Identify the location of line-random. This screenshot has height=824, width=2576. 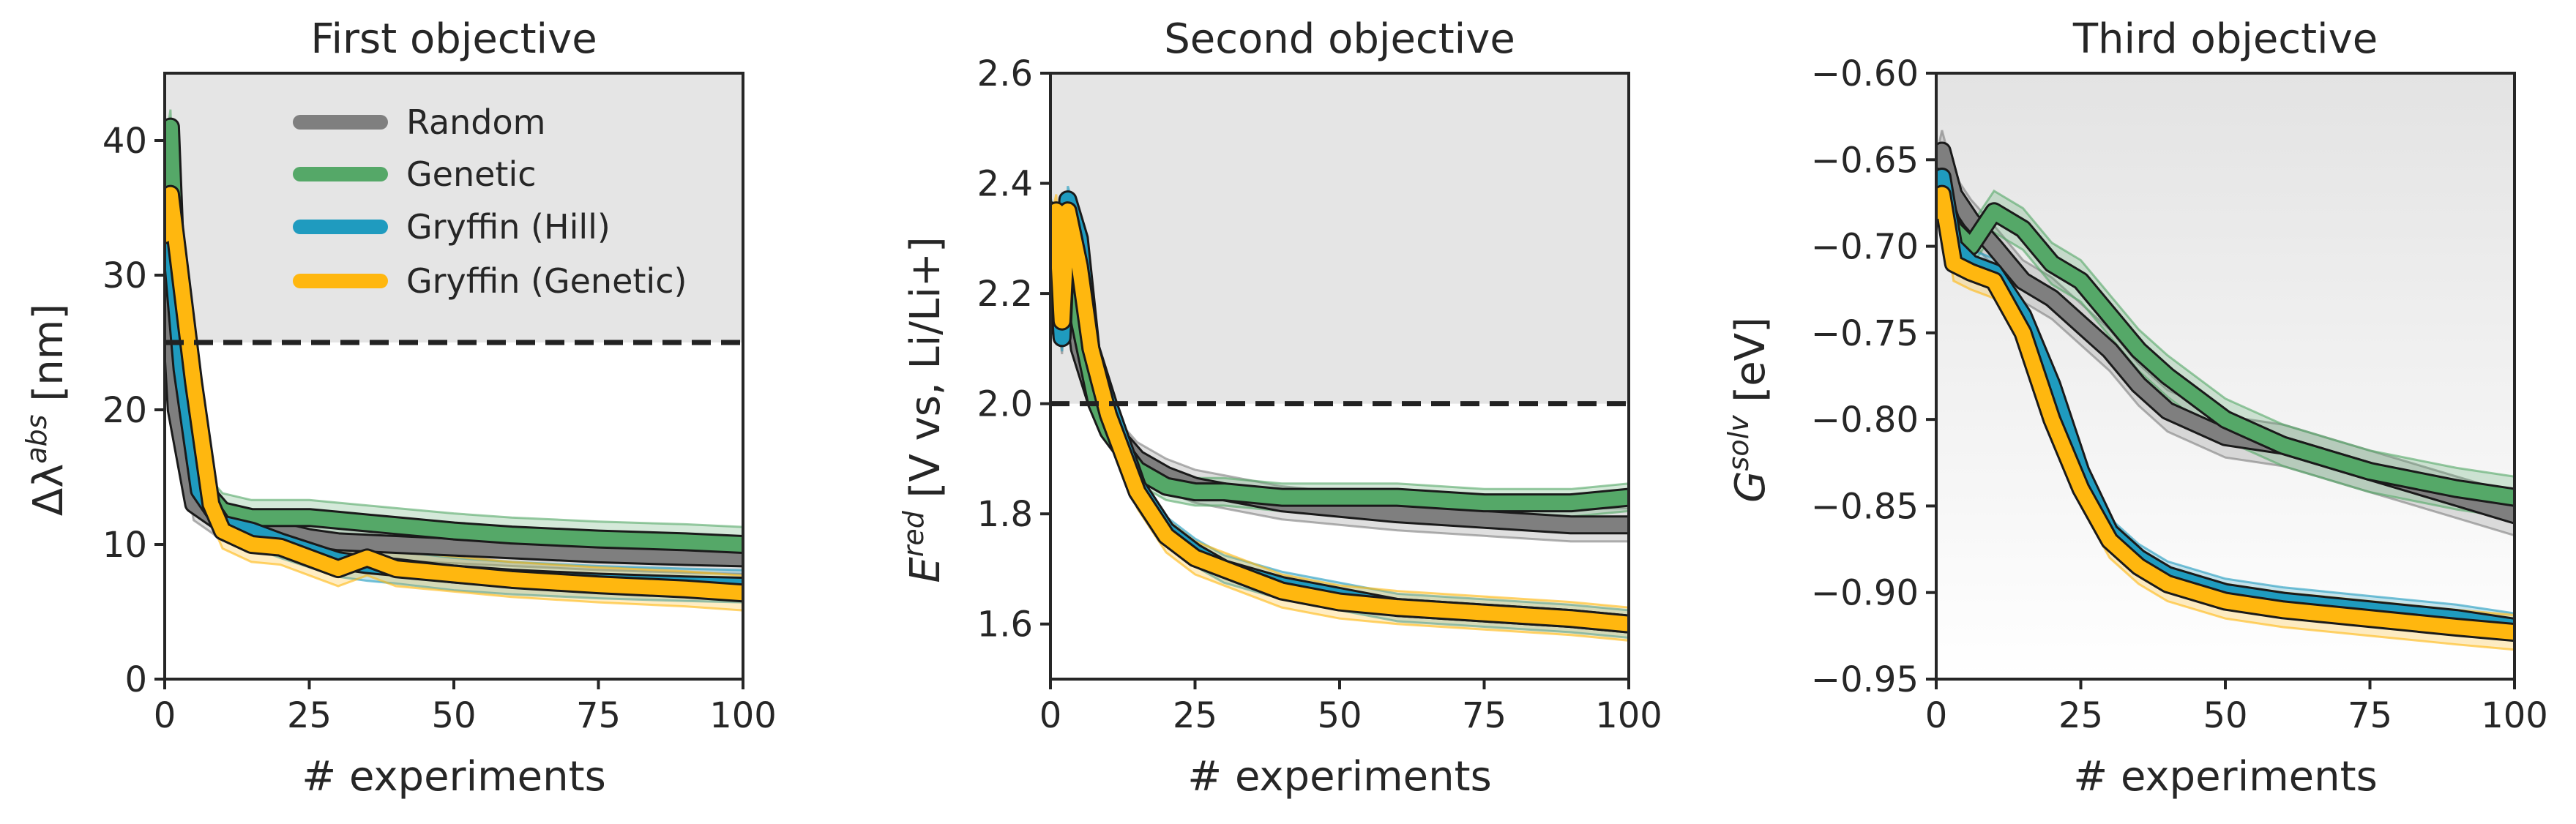
(454, 383).